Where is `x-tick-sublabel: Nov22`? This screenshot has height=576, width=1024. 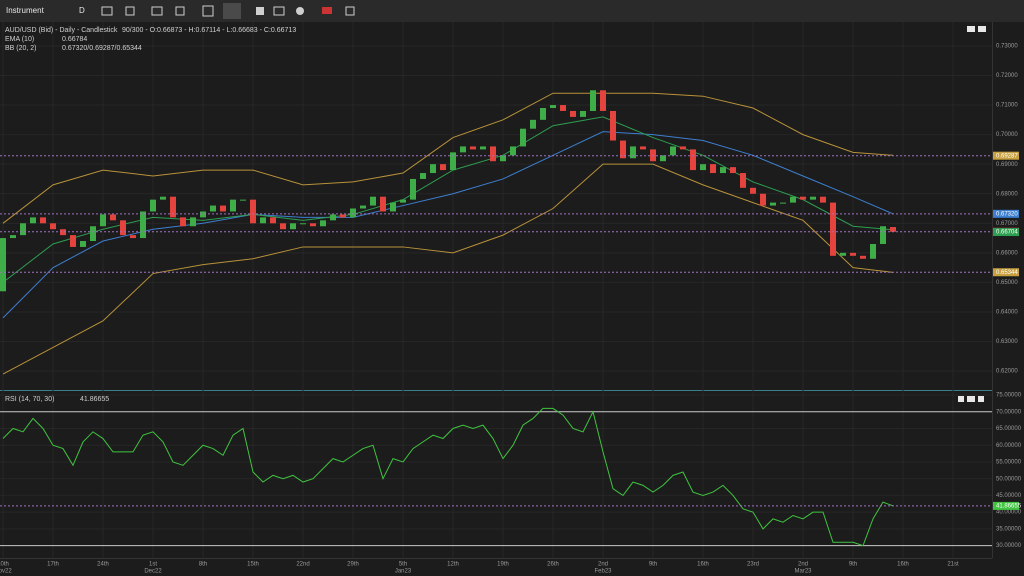
x-tick-sublabel: Nov22 is located at coordinates (6, 572).